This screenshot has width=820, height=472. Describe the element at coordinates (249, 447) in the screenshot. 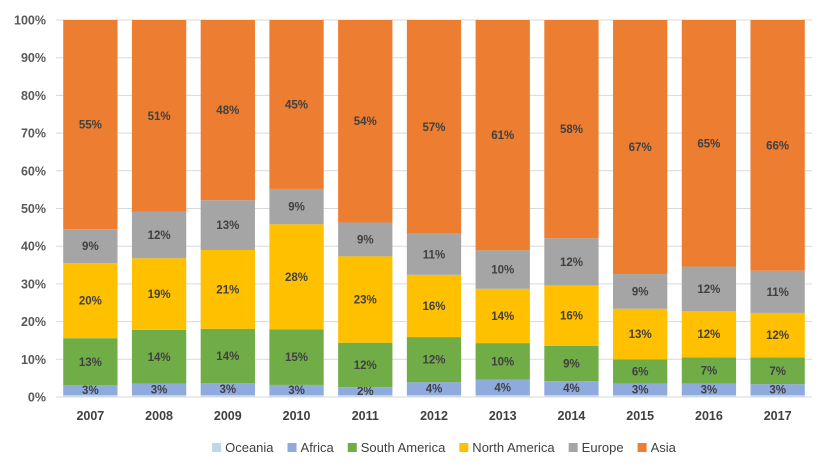

I see `legend-label: Oceania` at that location.